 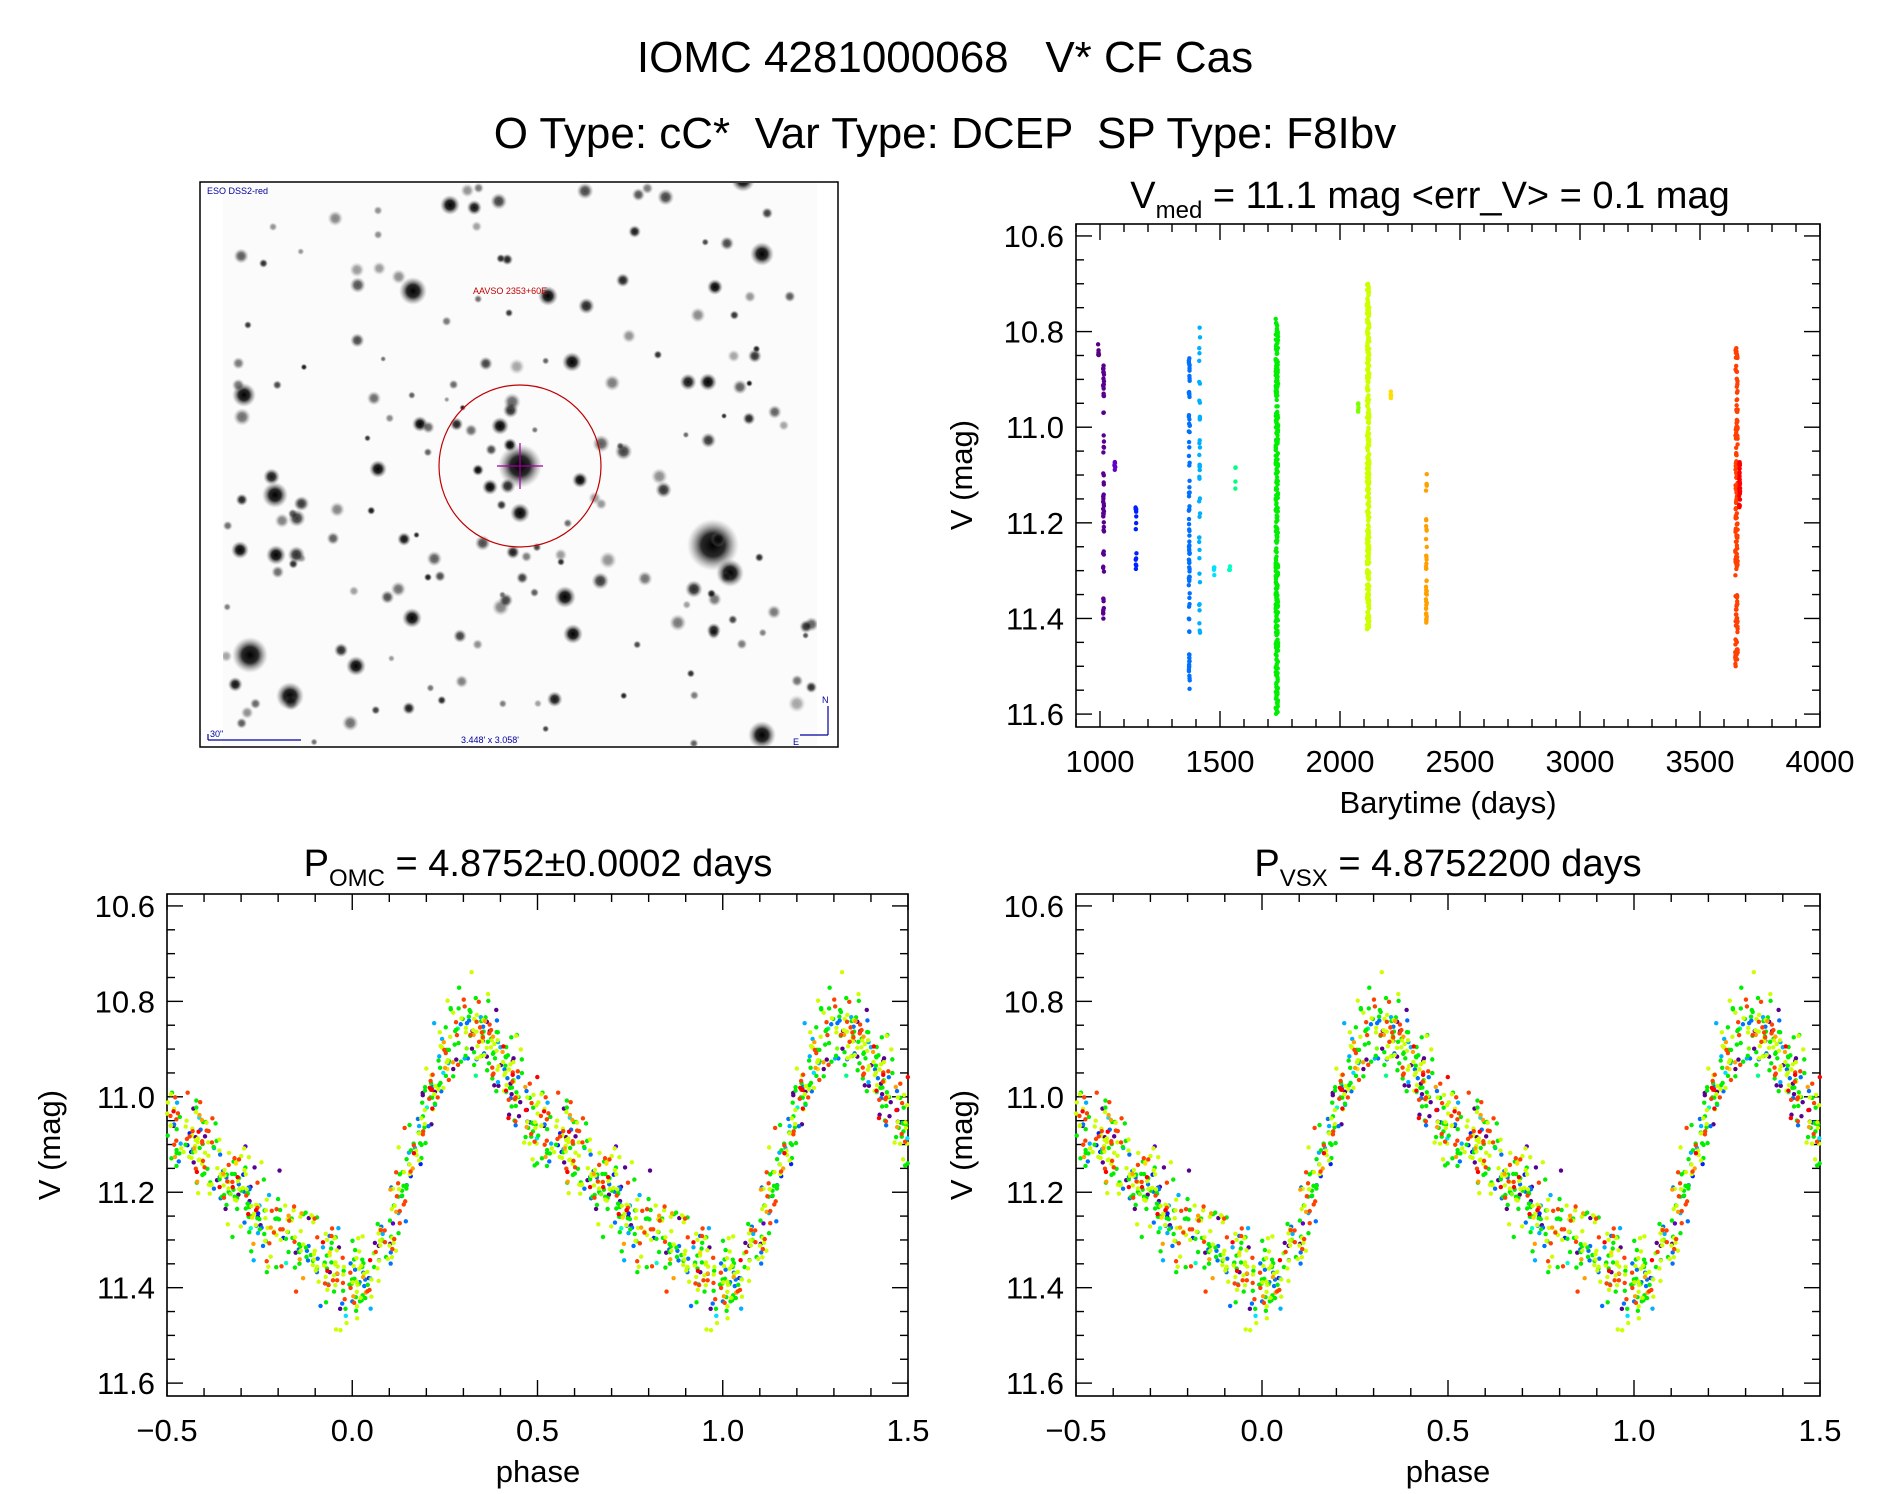 What do you see at coordinates (125, 906) in the screenshot?
I see `y-tick-label: 10.6` at bounding box center [125, 906].